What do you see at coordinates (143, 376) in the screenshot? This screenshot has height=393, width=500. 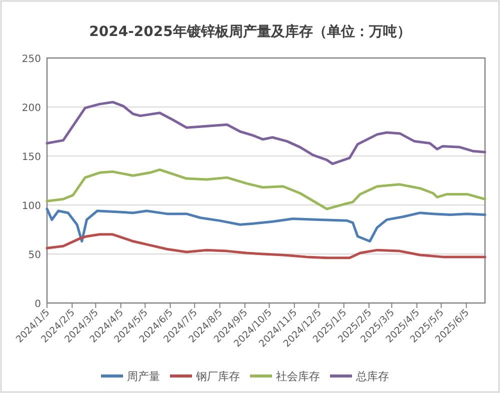 I see `legend-label: 周产量` at bounding box center [143, 376].